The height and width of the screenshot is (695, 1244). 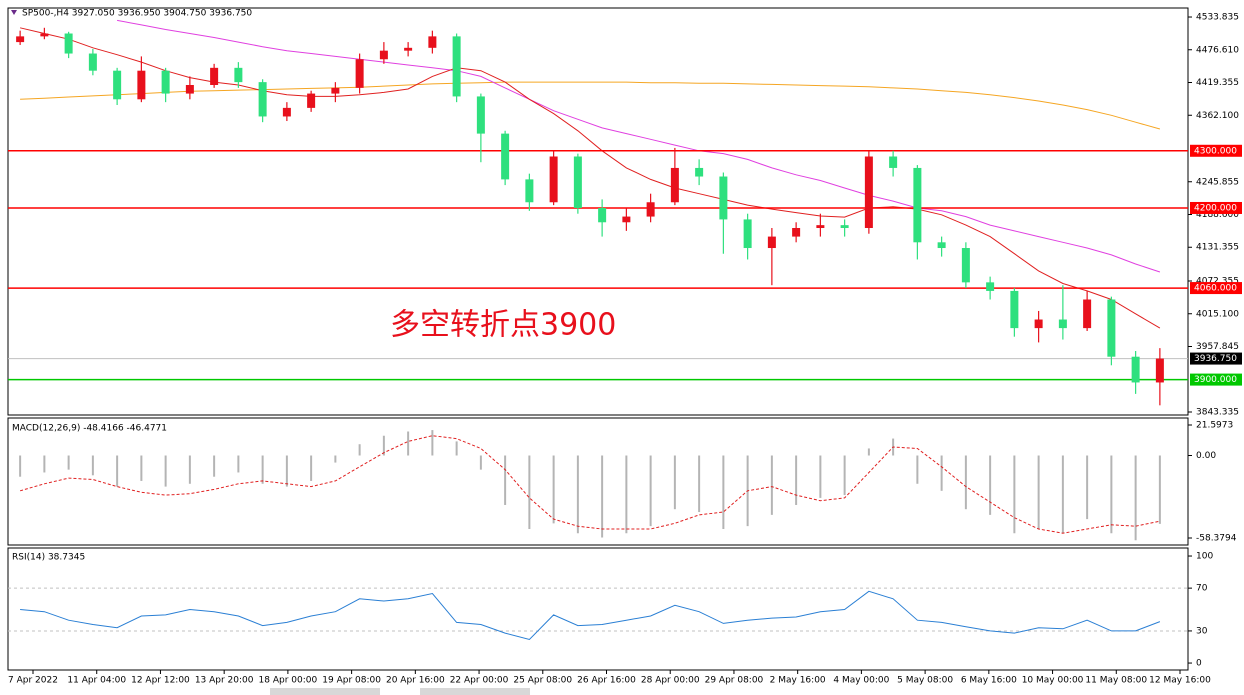 I want to click on x-tick-label: 11 Apr 04:00, so click(x=96, y=681).